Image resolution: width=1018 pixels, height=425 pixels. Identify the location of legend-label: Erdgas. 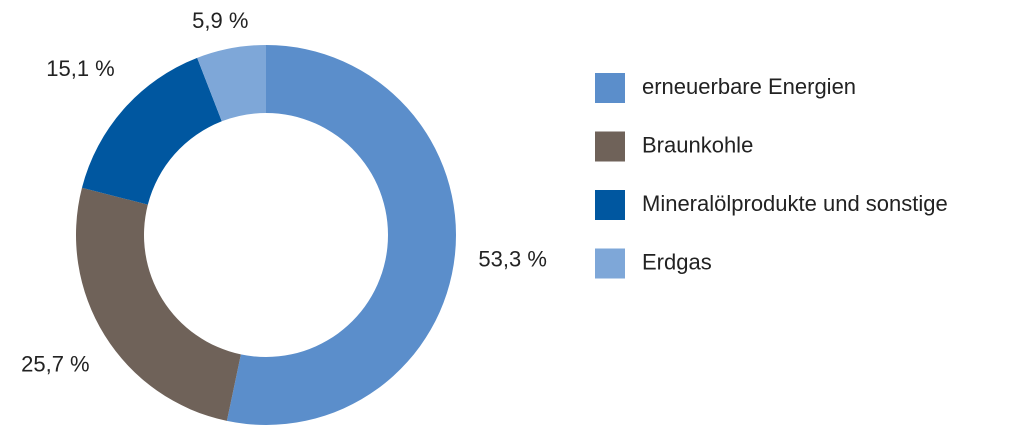
(677, 261).